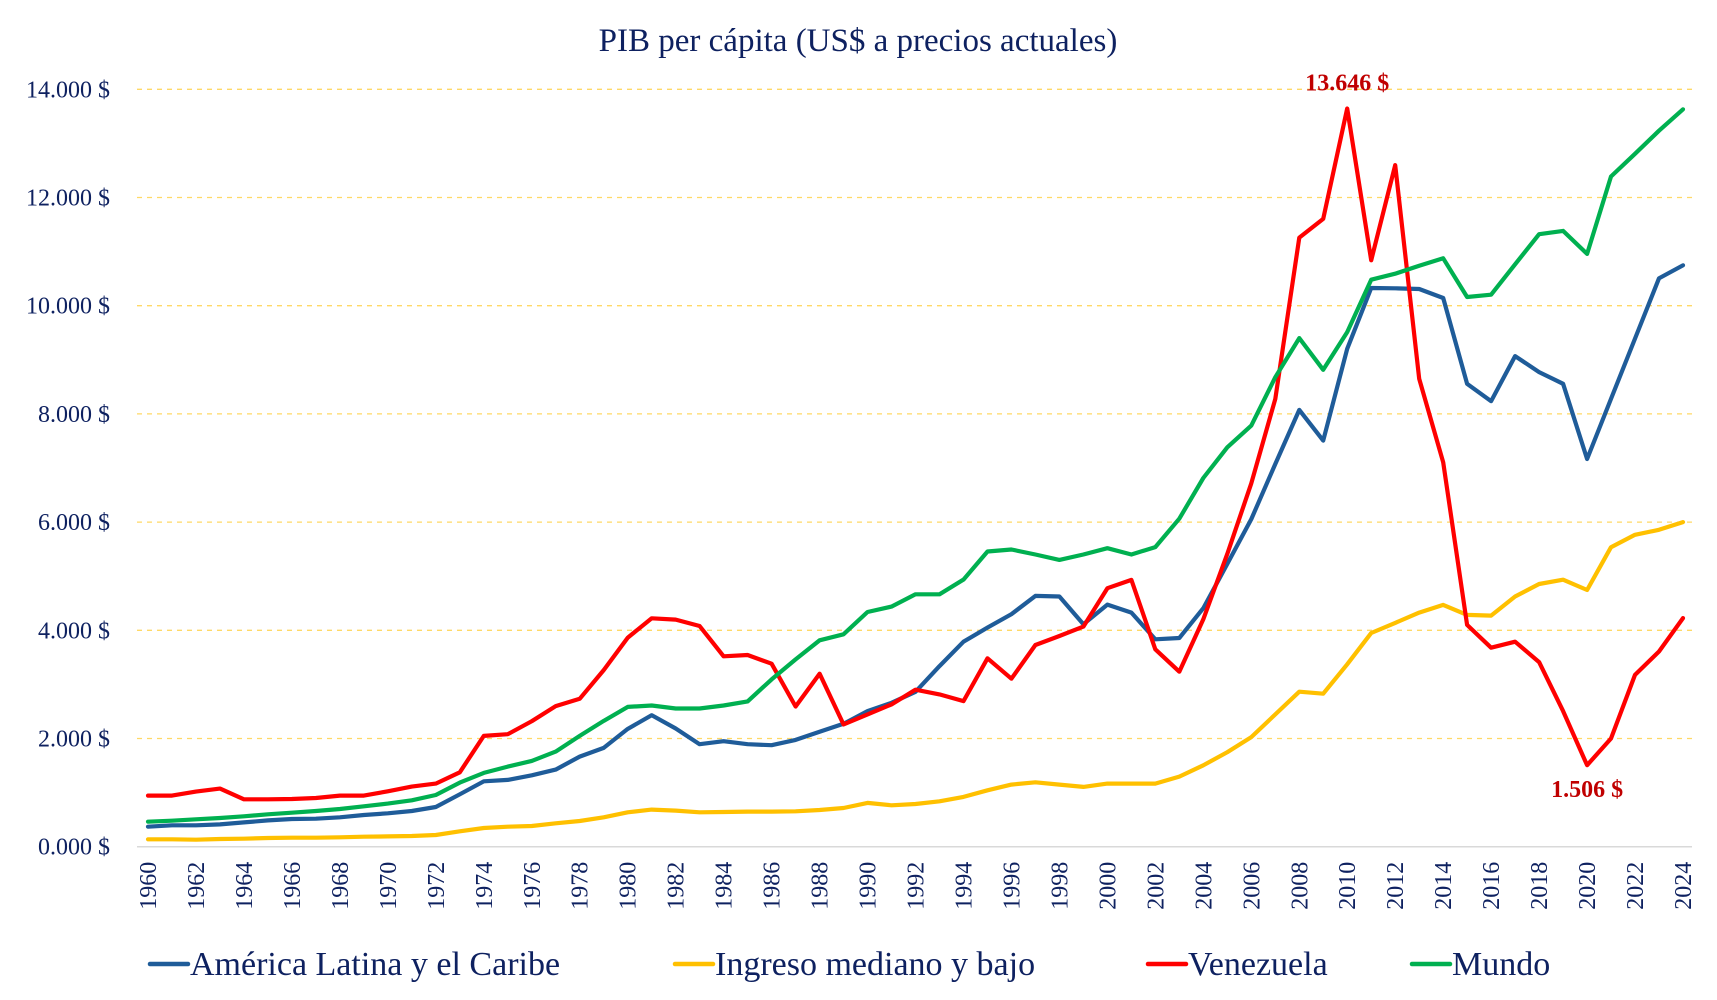  I want to click on x-tick-label: 2014, so click(1444, 886).